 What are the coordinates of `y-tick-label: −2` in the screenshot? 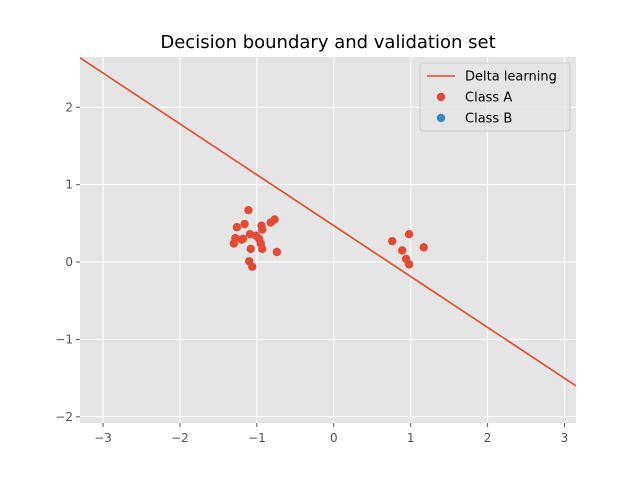 It's located at (64, 417).